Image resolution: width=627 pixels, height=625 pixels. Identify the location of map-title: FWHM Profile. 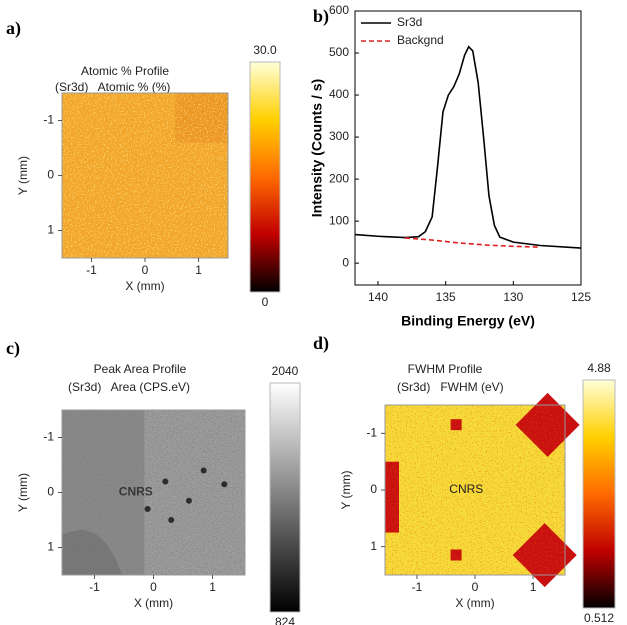
(445, 369).